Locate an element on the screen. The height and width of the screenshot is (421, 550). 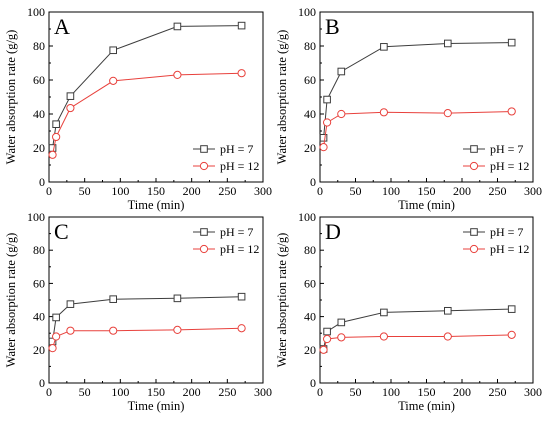
x-tick-label: 50 is located at coordinates (85, 392).